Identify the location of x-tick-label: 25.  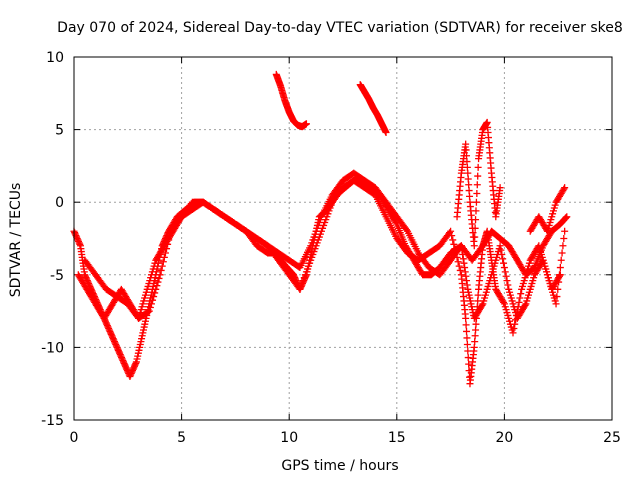
(612, 438).